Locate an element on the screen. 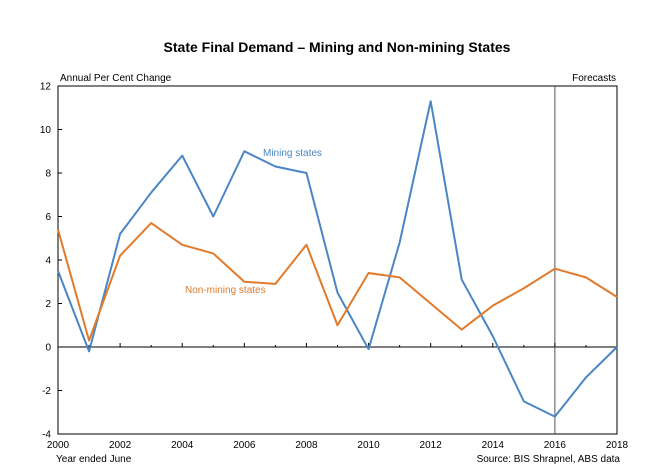 This screenshot has height=465, width=664. y-tick-label: -2 is located at coordinates (46, 391).